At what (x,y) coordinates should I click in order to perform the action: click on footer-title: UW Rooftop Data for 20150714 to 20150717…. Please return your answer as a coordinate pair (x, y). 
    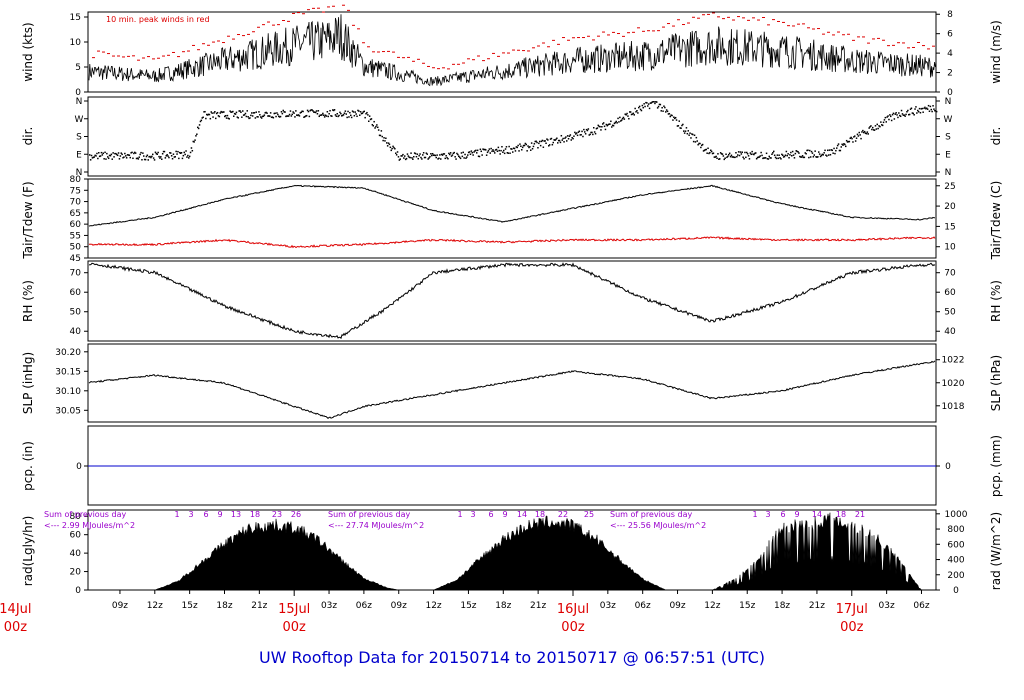
    Looking at the image, I should click on (512, 657).